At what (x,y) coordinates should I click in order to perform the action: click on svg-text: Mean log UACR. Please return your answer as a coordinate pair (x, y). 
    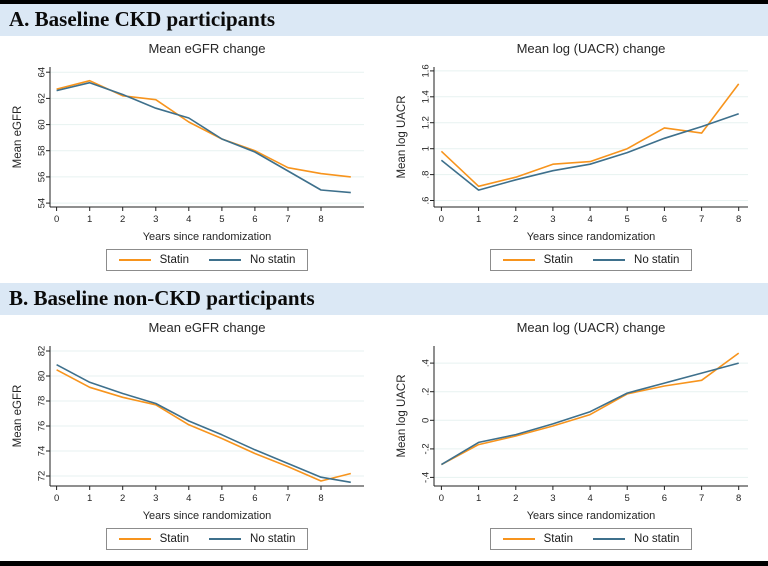
    Looking at the image, I should click on (402, 415).